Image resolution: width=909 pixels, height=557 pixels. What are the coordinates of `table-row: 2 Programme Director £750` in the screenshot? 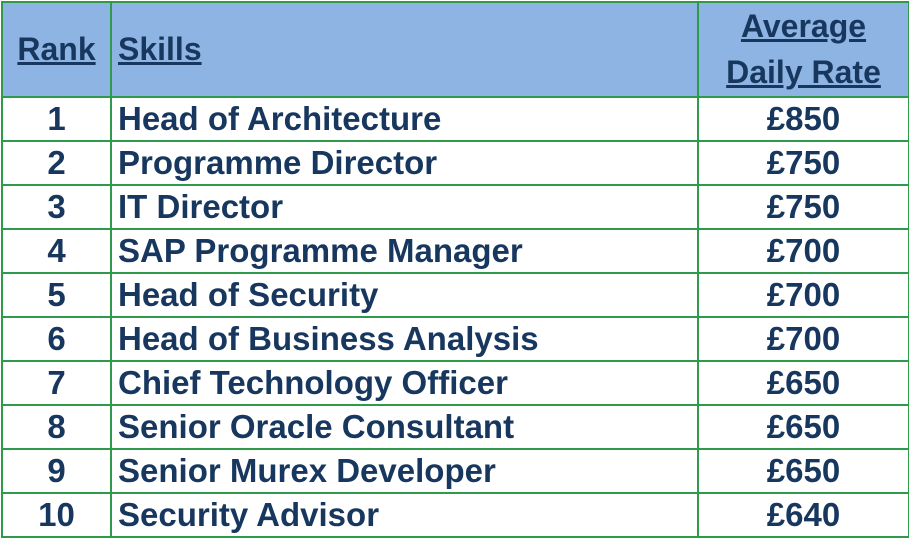 It's located at (455, 162).